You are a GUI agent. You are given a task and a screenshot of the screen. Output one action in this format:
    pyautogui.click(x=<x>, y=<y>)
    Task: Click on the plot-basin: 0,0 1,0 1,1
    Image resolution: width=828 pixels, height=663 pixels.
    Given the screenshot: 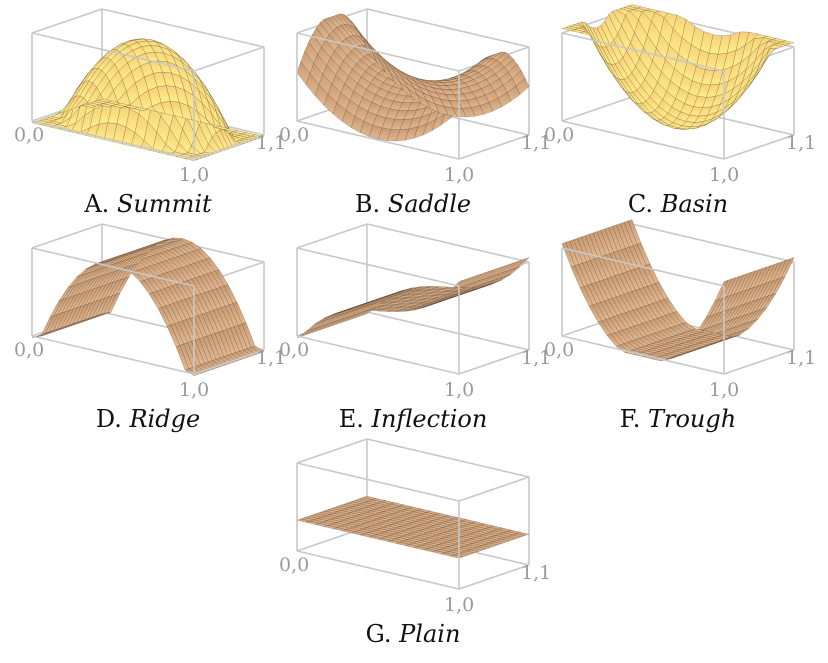 What is the action you would take?
    pyautogui.click(x=680, y=95)
    